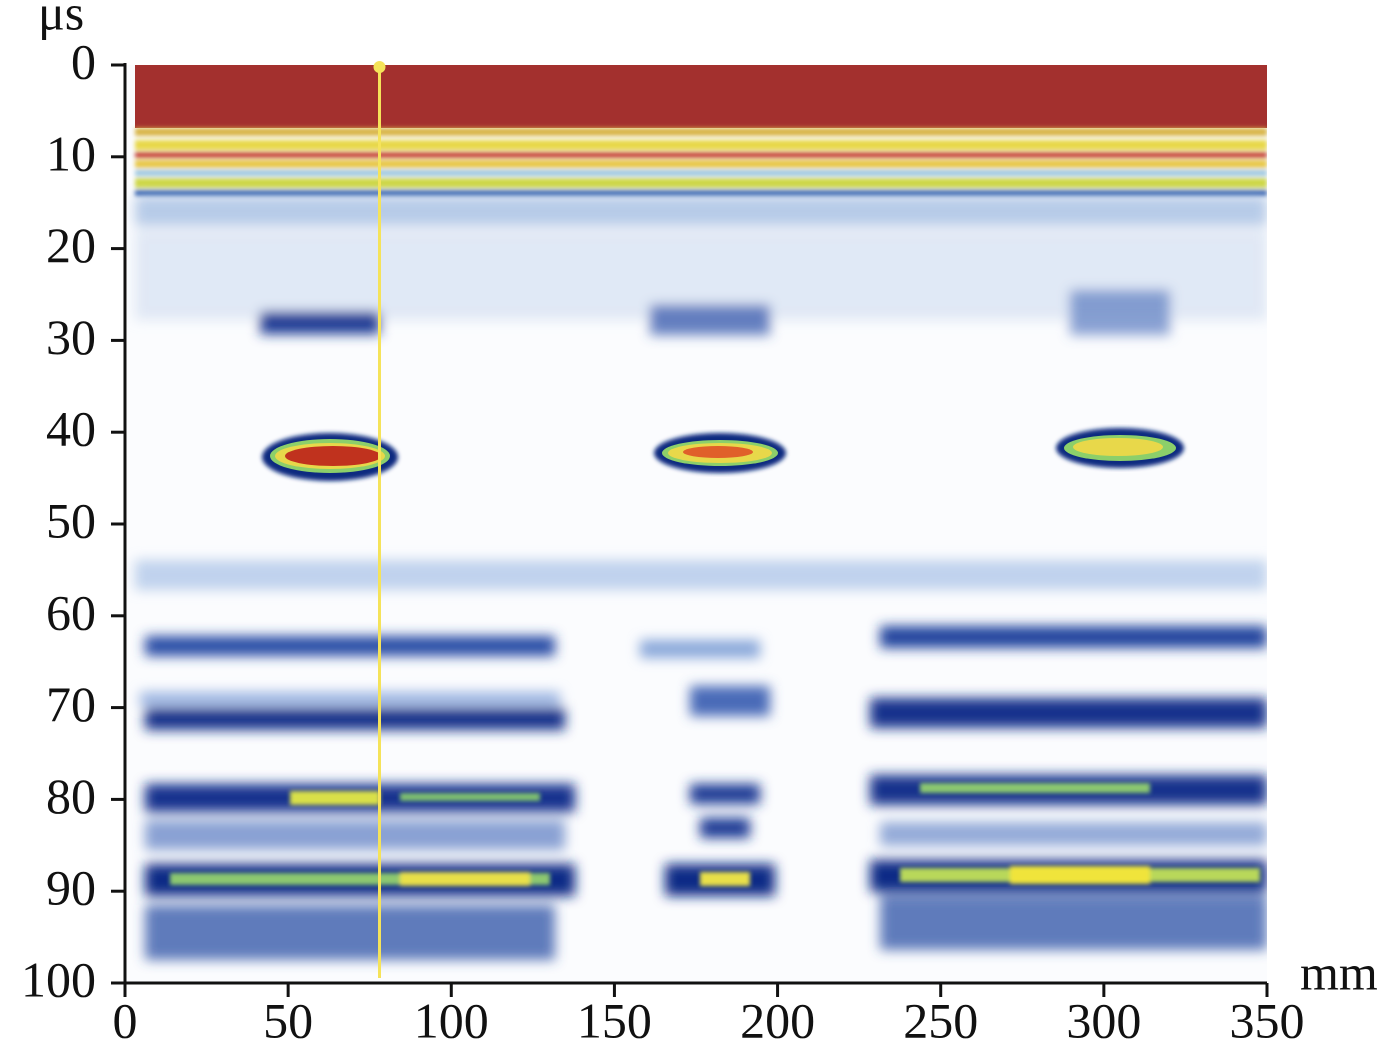 The image size is (1397, 1053). What do you see at coordinates (71, 704) in the screenshot?
I see `y-tick-label: 70` at bounding box center [71, 704].